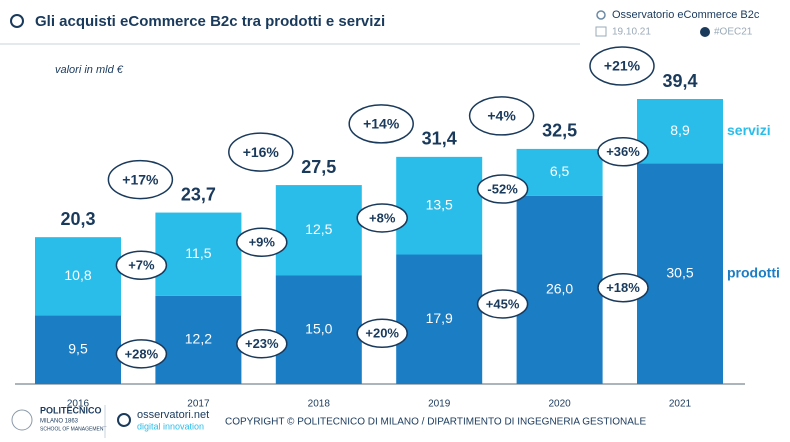 This screenshot has width=790, height=442. I want to click on twitter-icon, so click(705, 32).